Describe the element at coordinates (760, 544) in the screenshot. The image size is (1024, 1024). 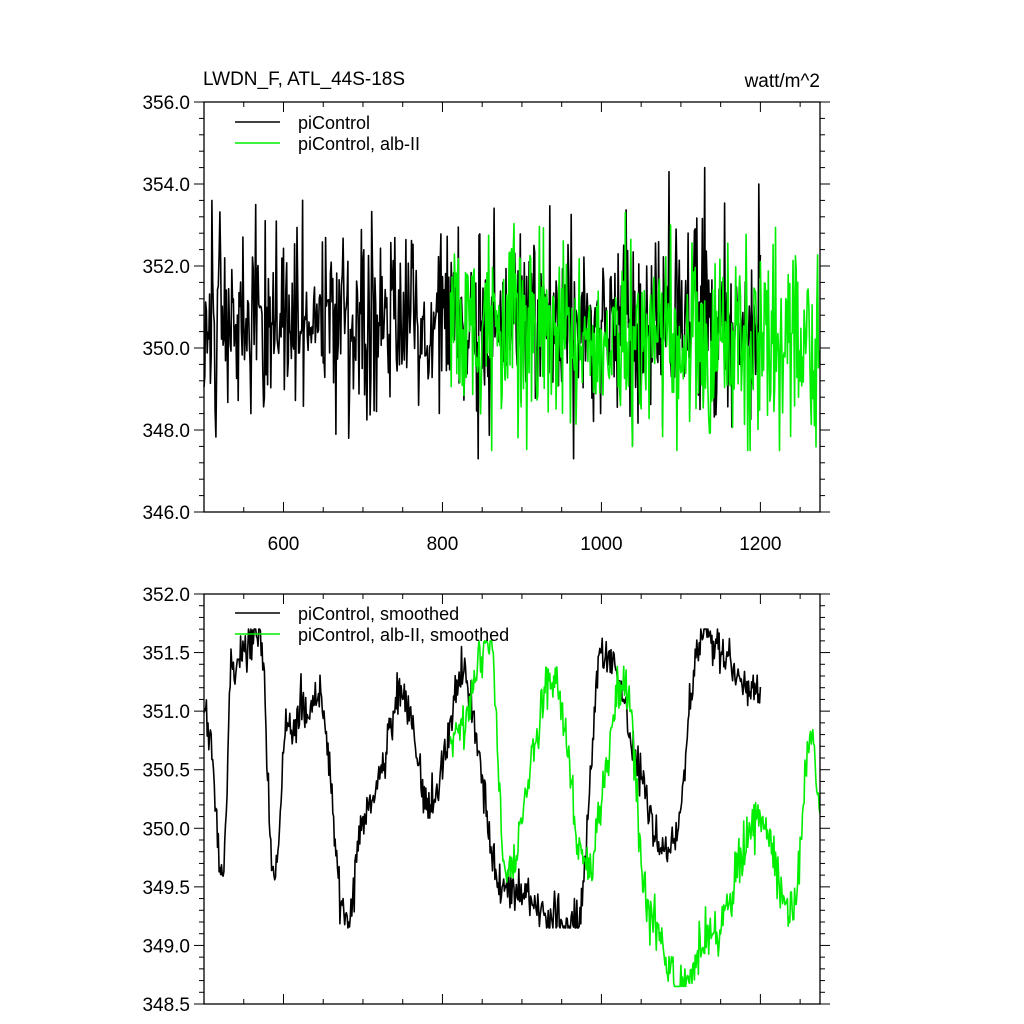
I see `x-tick-label: 1200` at that location.